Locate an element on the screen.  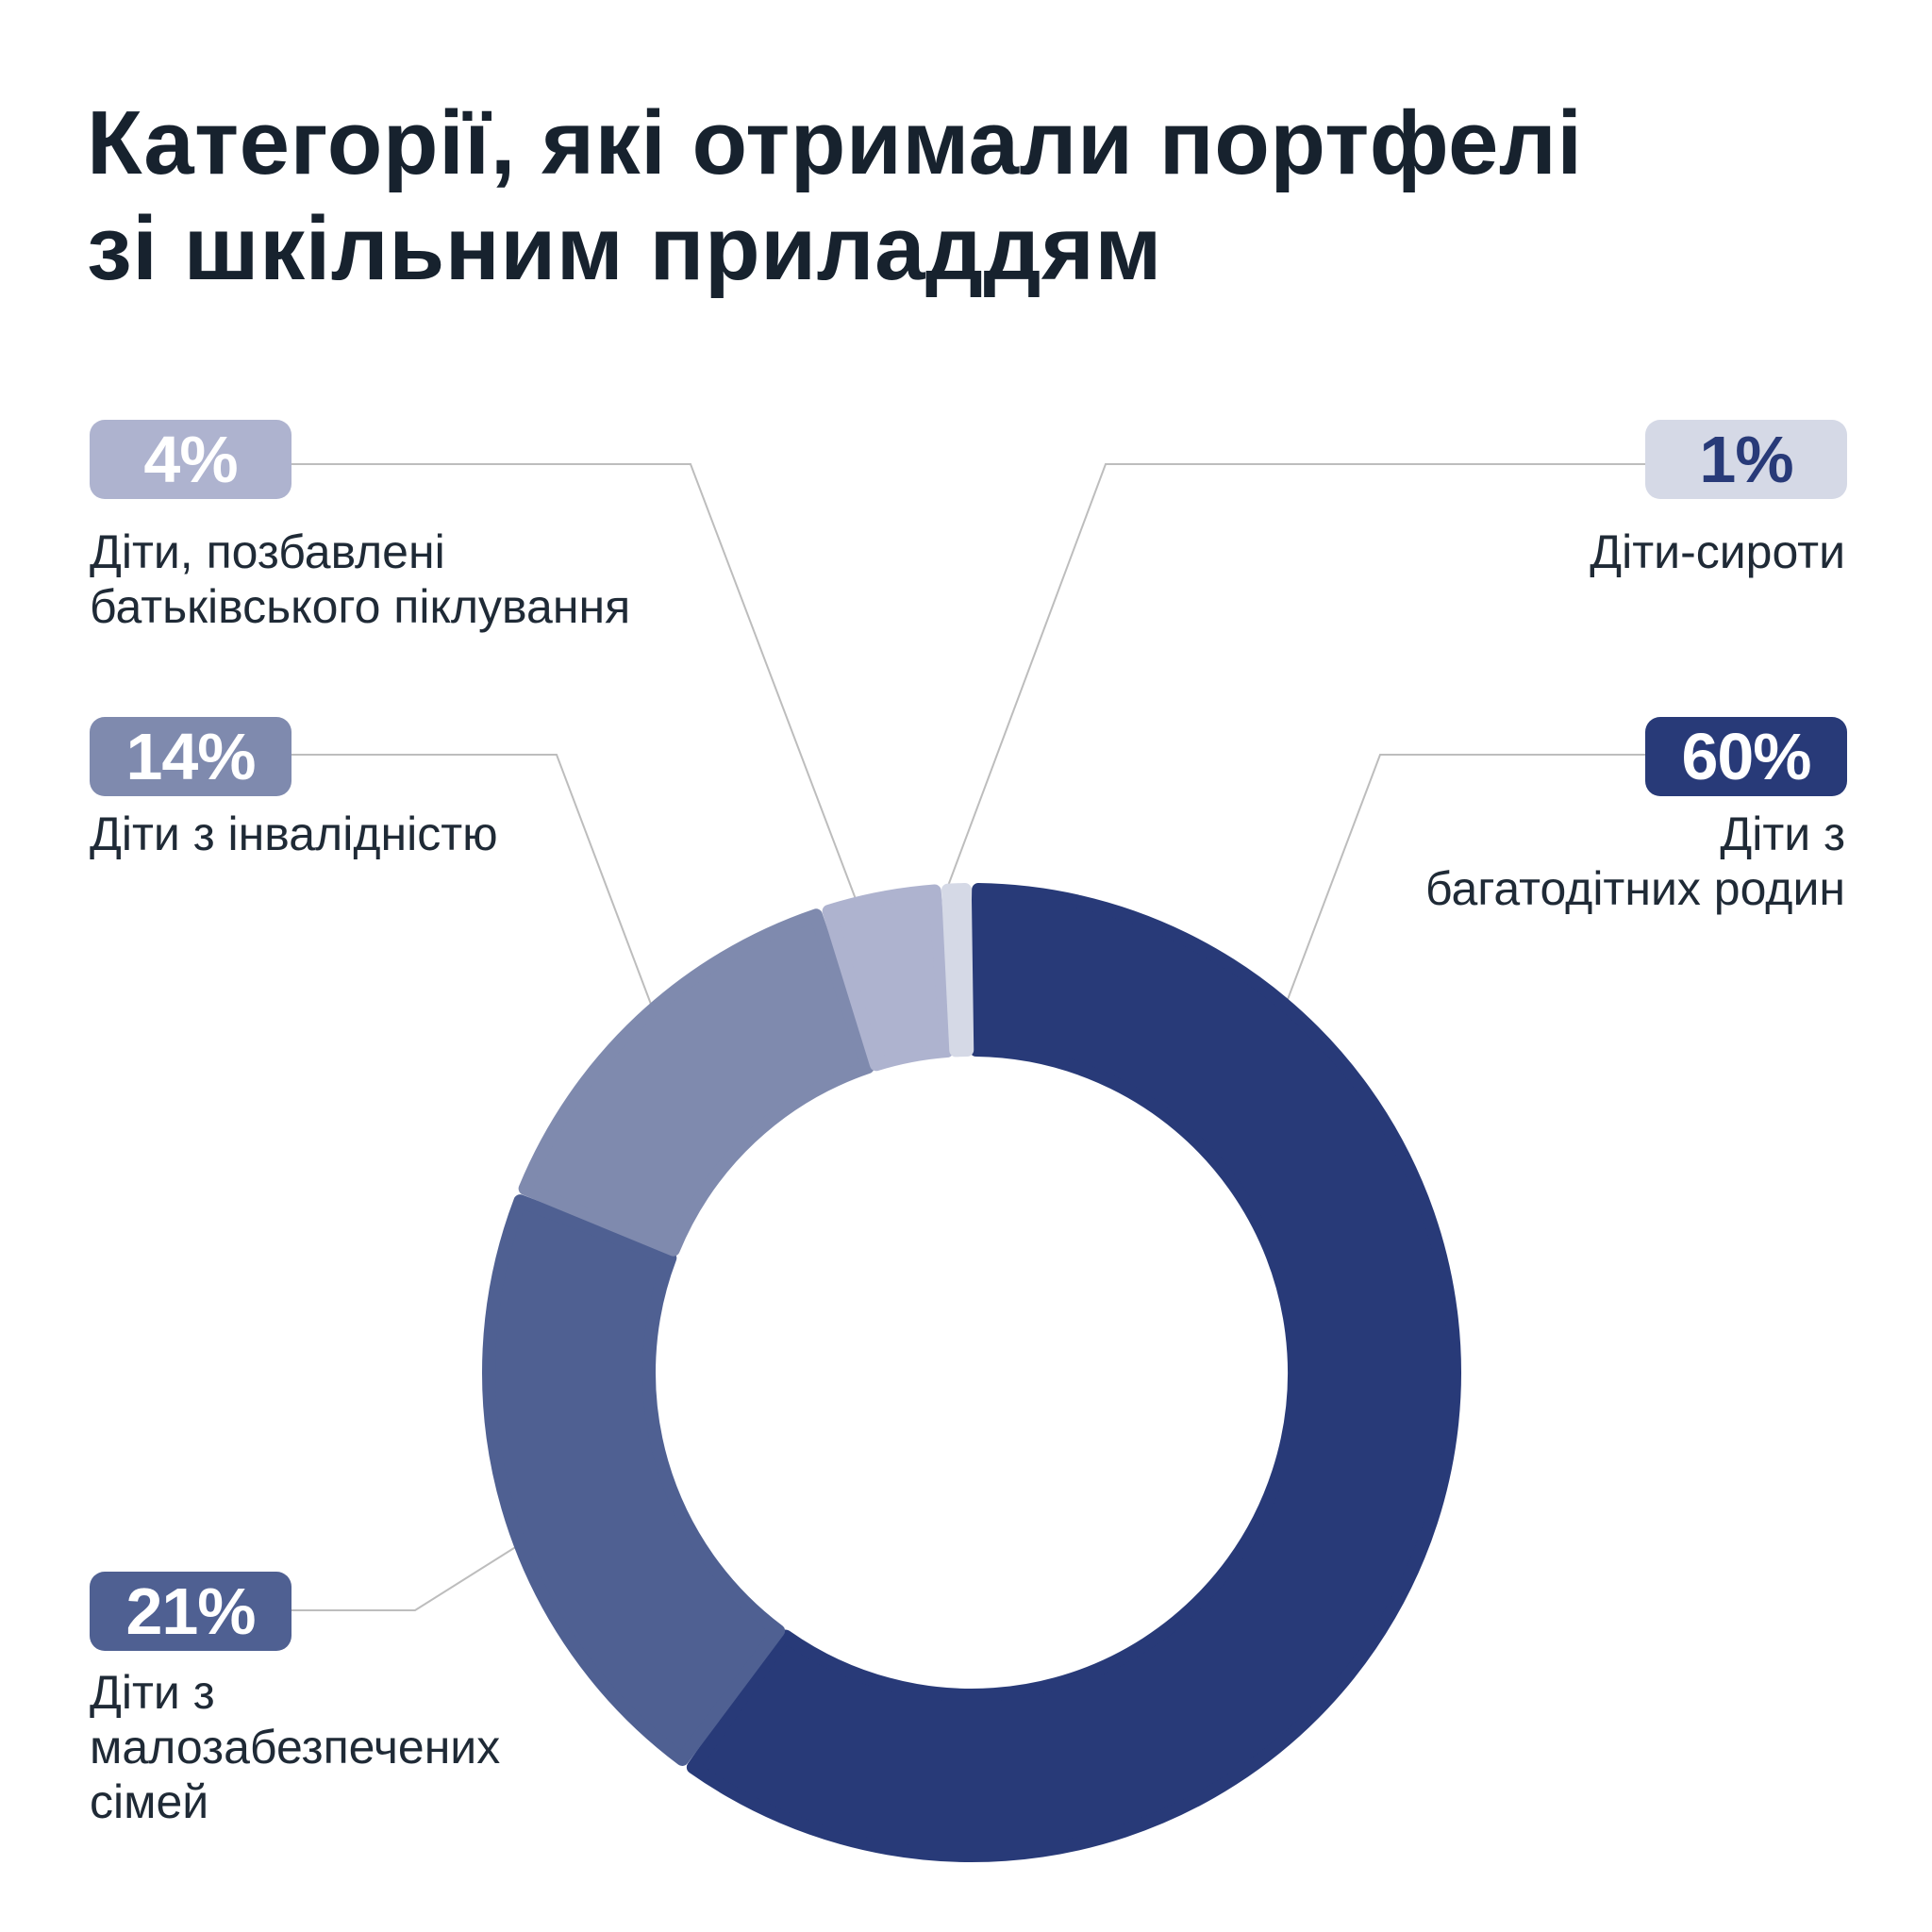
label-disability-line-1: Діти з інвалідністю is located at coordinates (294, 834).